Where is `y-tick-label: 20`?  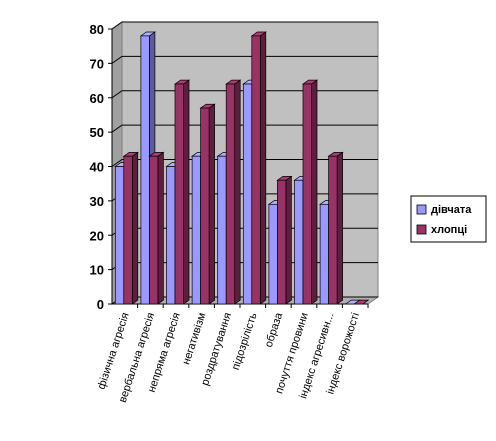 y-tick-label: 20 is located at coordinates (97, 235).